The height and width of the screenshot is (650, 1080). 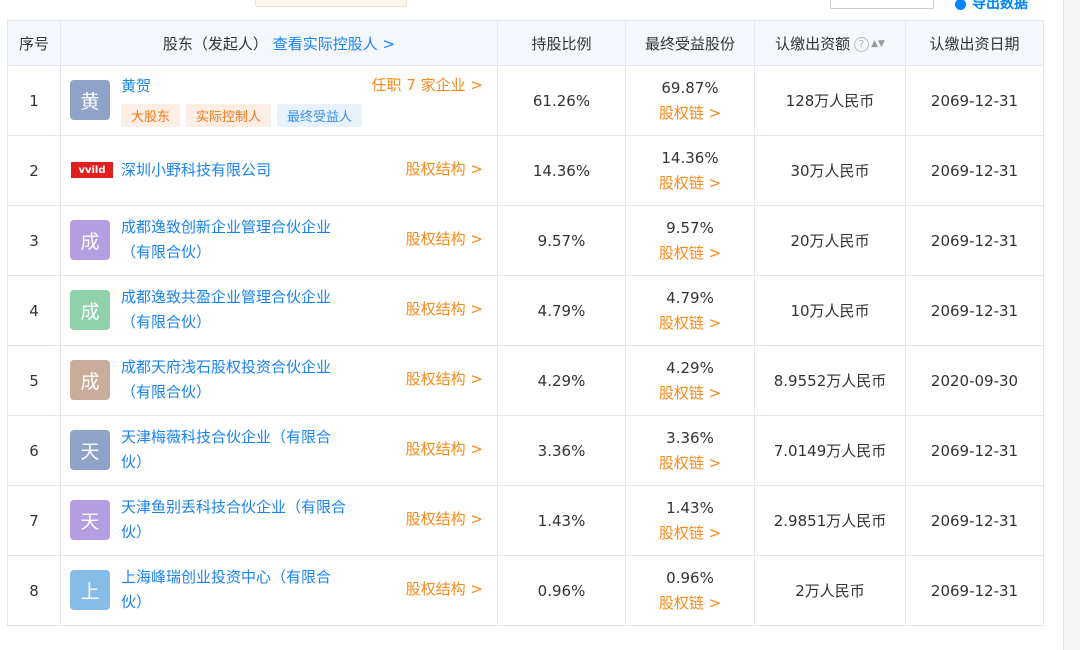 I want to click on header-shareholder: 股东（发起人） 查看实际控股人 >, so click(x=279, y=43).